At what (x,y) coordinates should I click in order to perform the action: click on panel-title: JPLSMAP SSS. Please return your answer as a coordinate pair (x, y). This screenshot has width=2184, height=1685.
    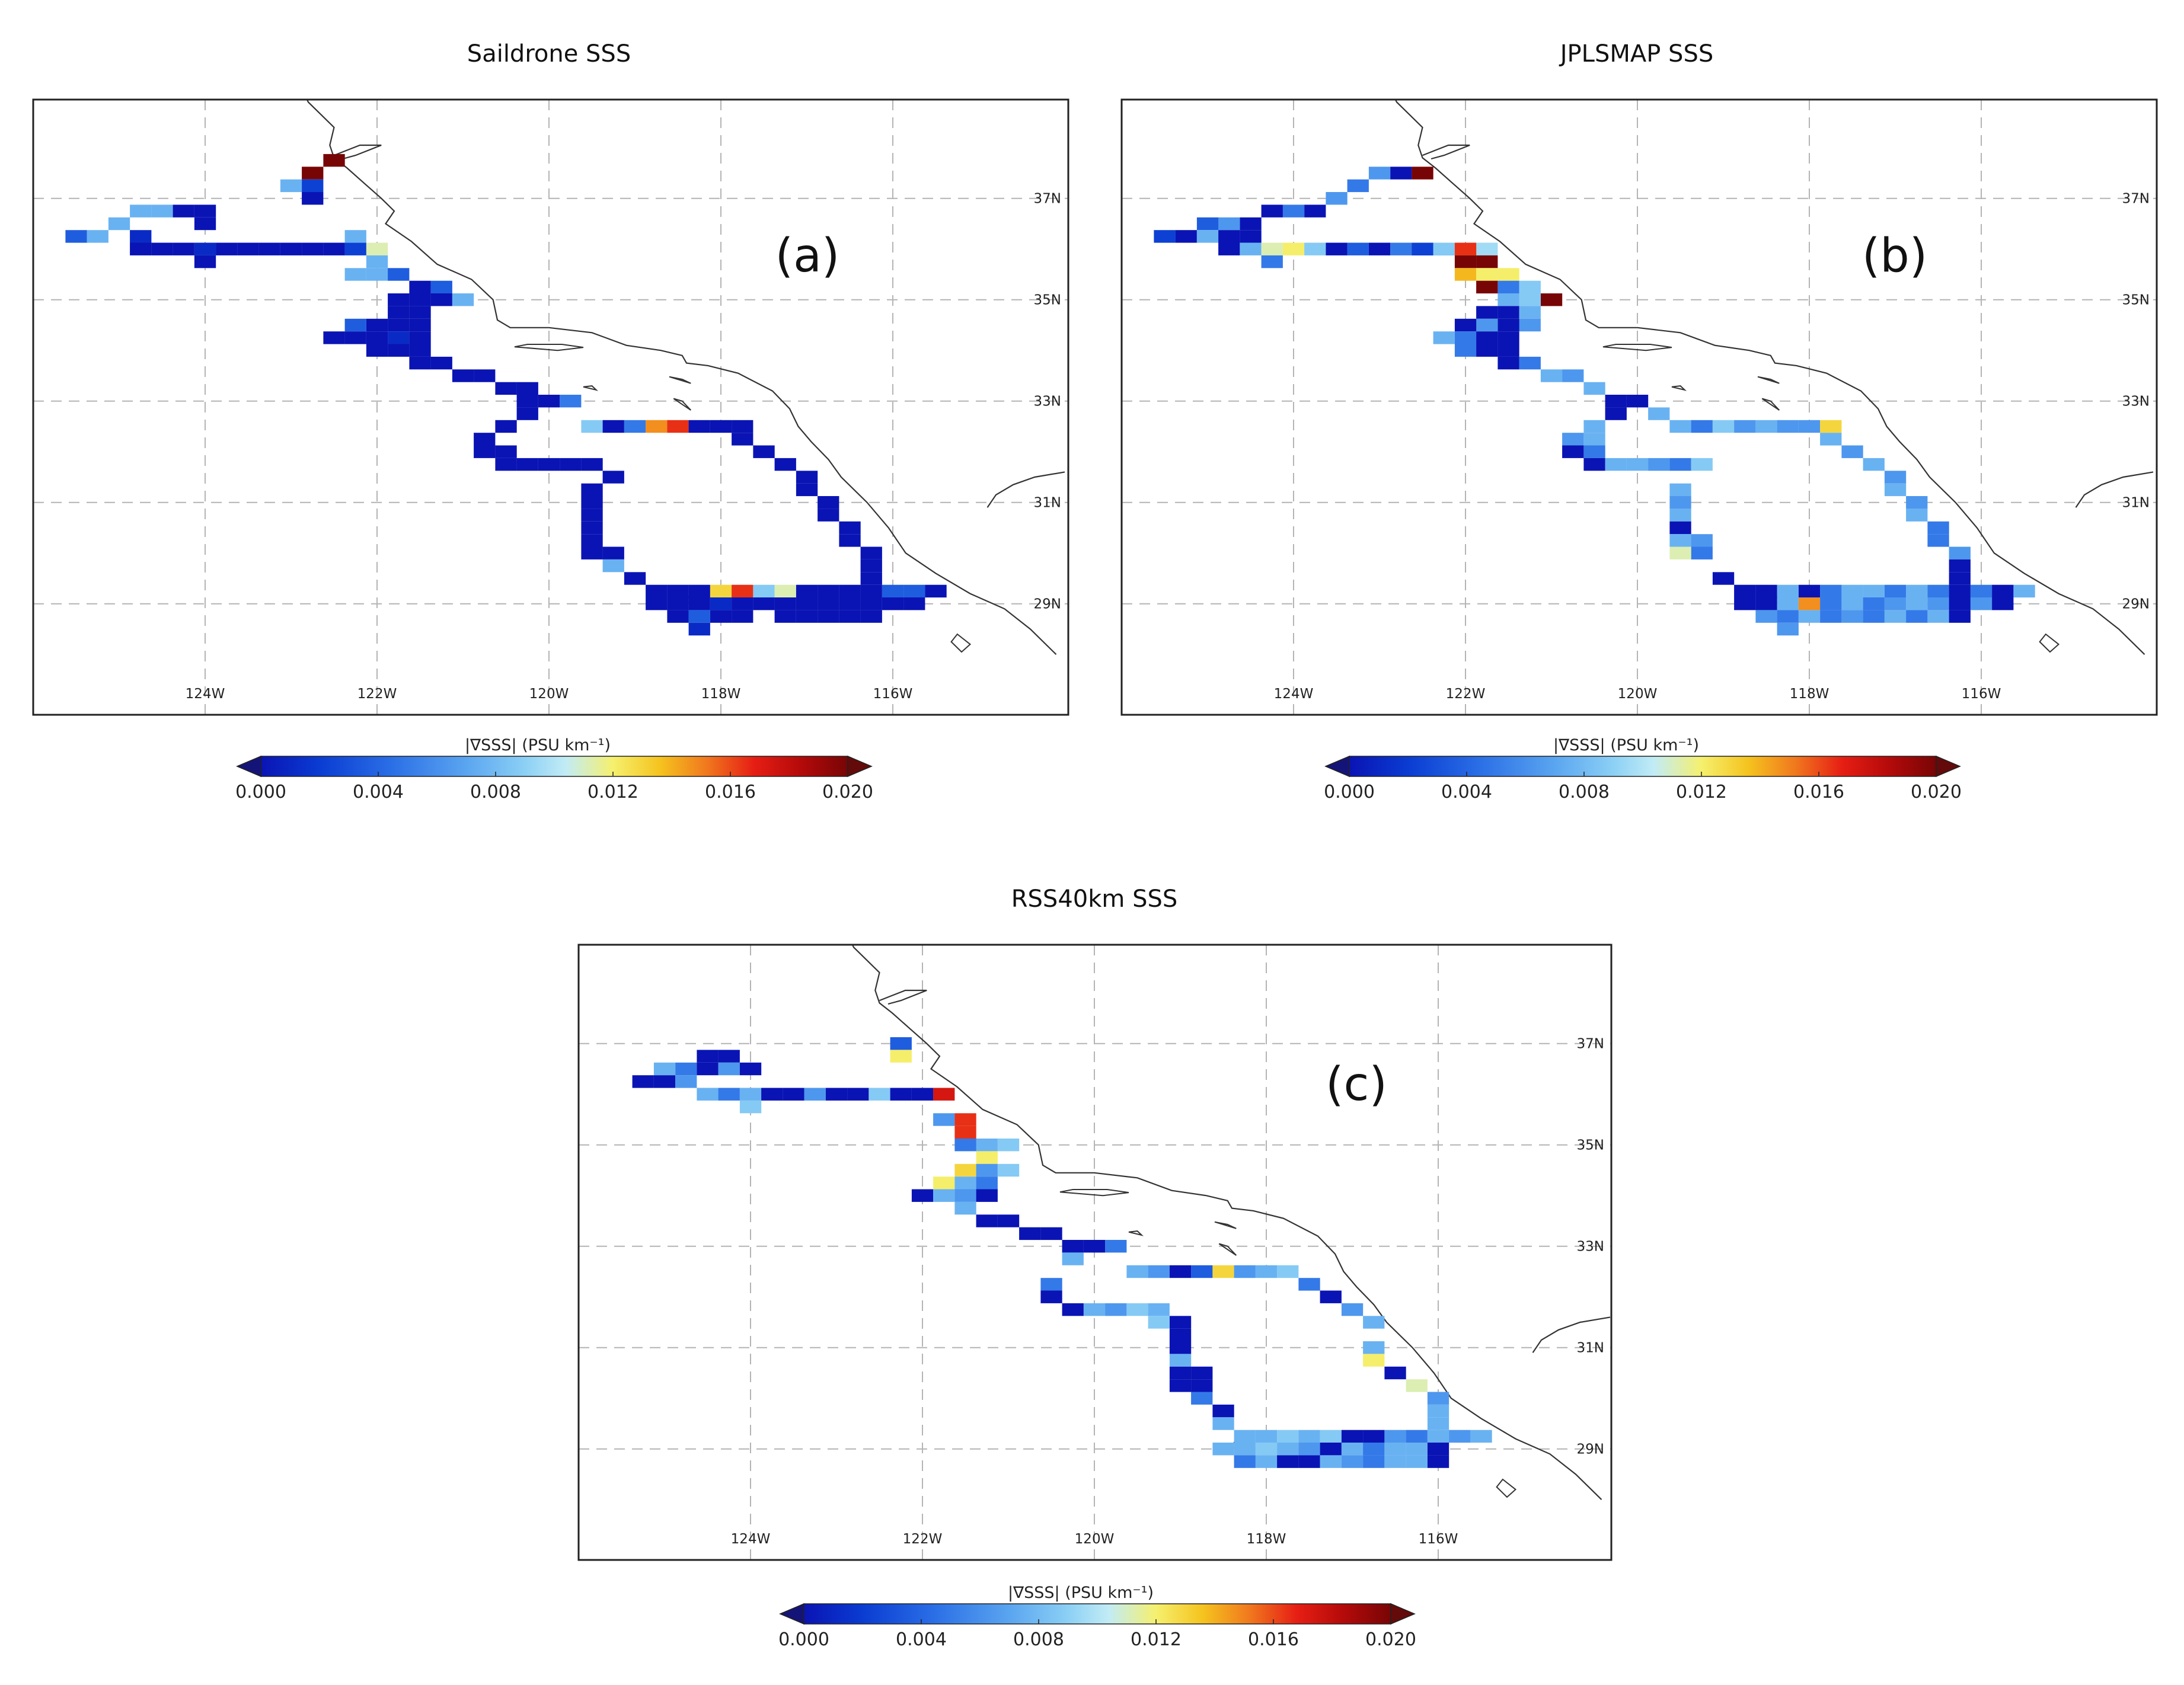
    Looking at the image, I should click on (1636, 54).